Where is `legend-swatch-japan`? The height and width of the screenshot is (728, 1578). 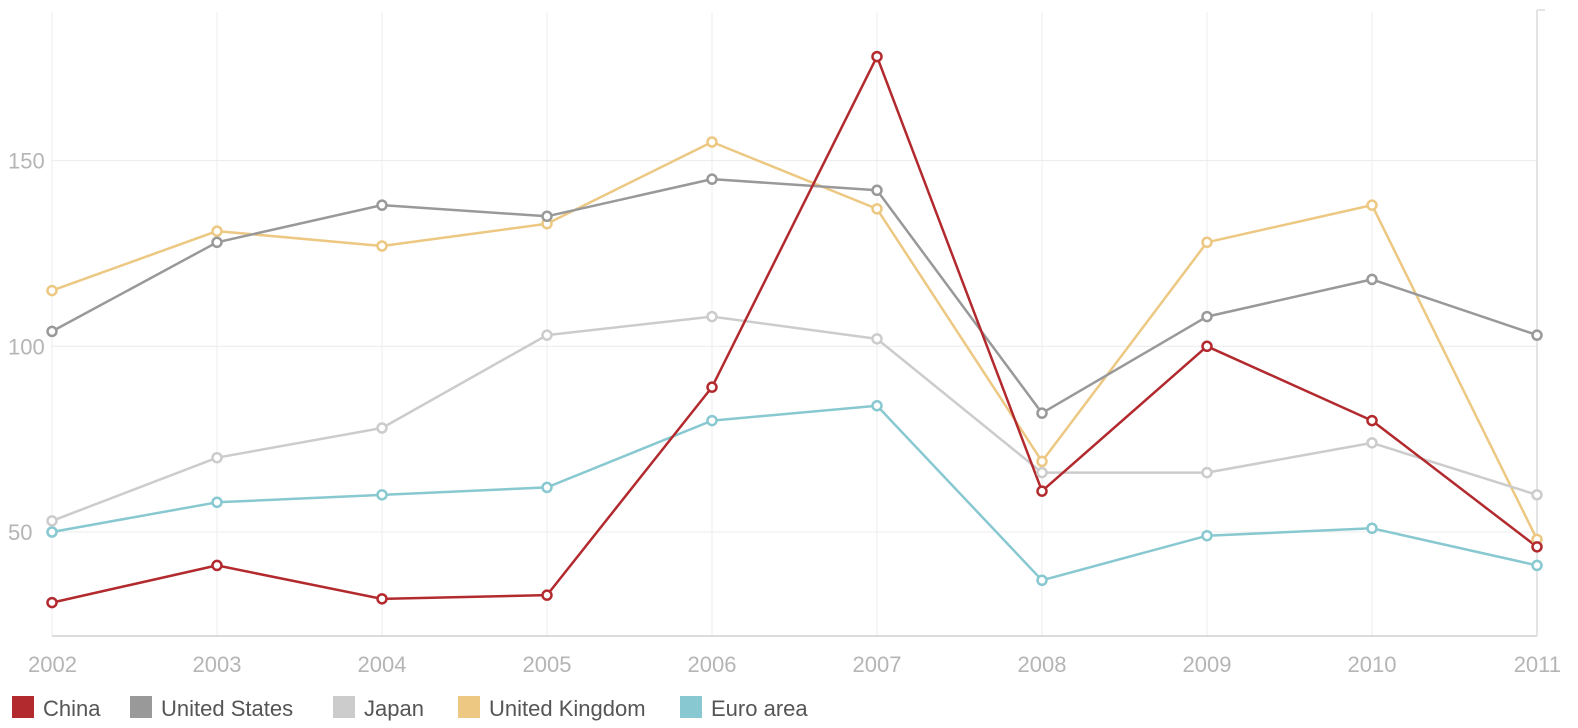 legend-swatch-japan is located at coordinates (344, 707).